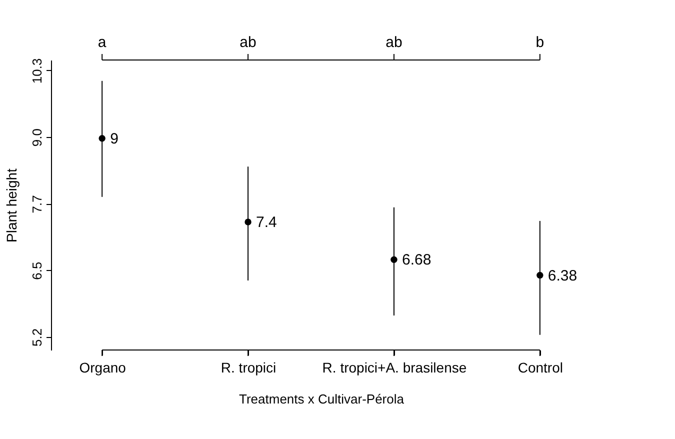 This screenshot has width=675, height=439. I want to click on data-label: 9, so click(114, 139).